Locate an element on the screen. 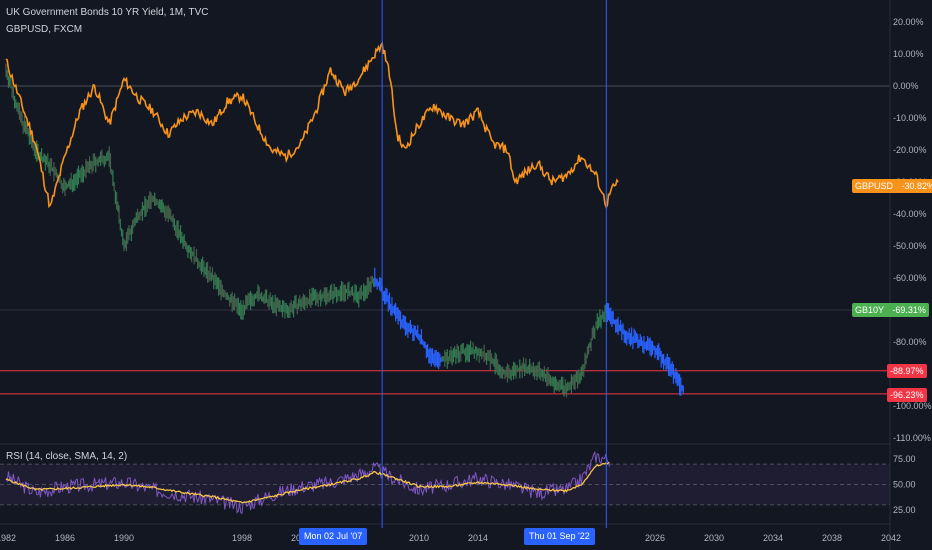 Image resolution: width=932 pixels, height=550 pixels. price-axis-tick: -60.00% is located at coordinates (910, 278).